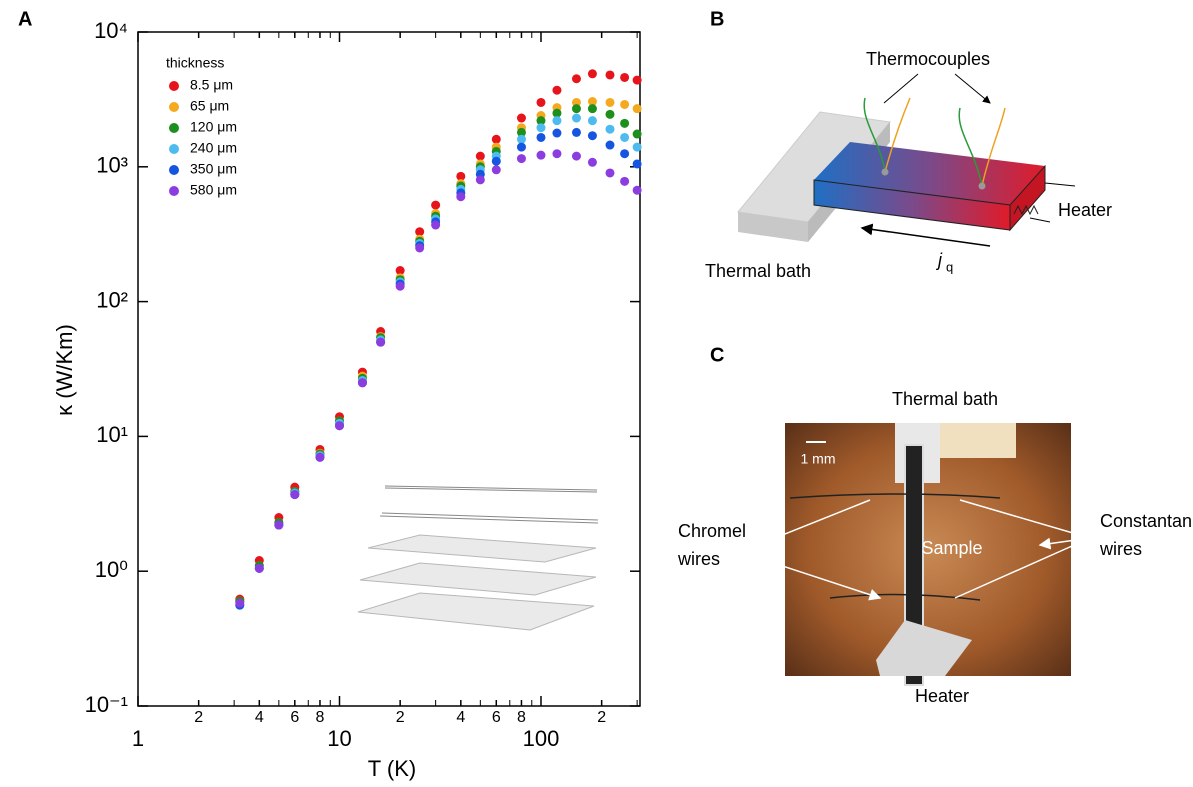  What do you see at coordinates (717, 19) in the screenshot?
I see `panel-label: B` at bounding box center [717, 19].